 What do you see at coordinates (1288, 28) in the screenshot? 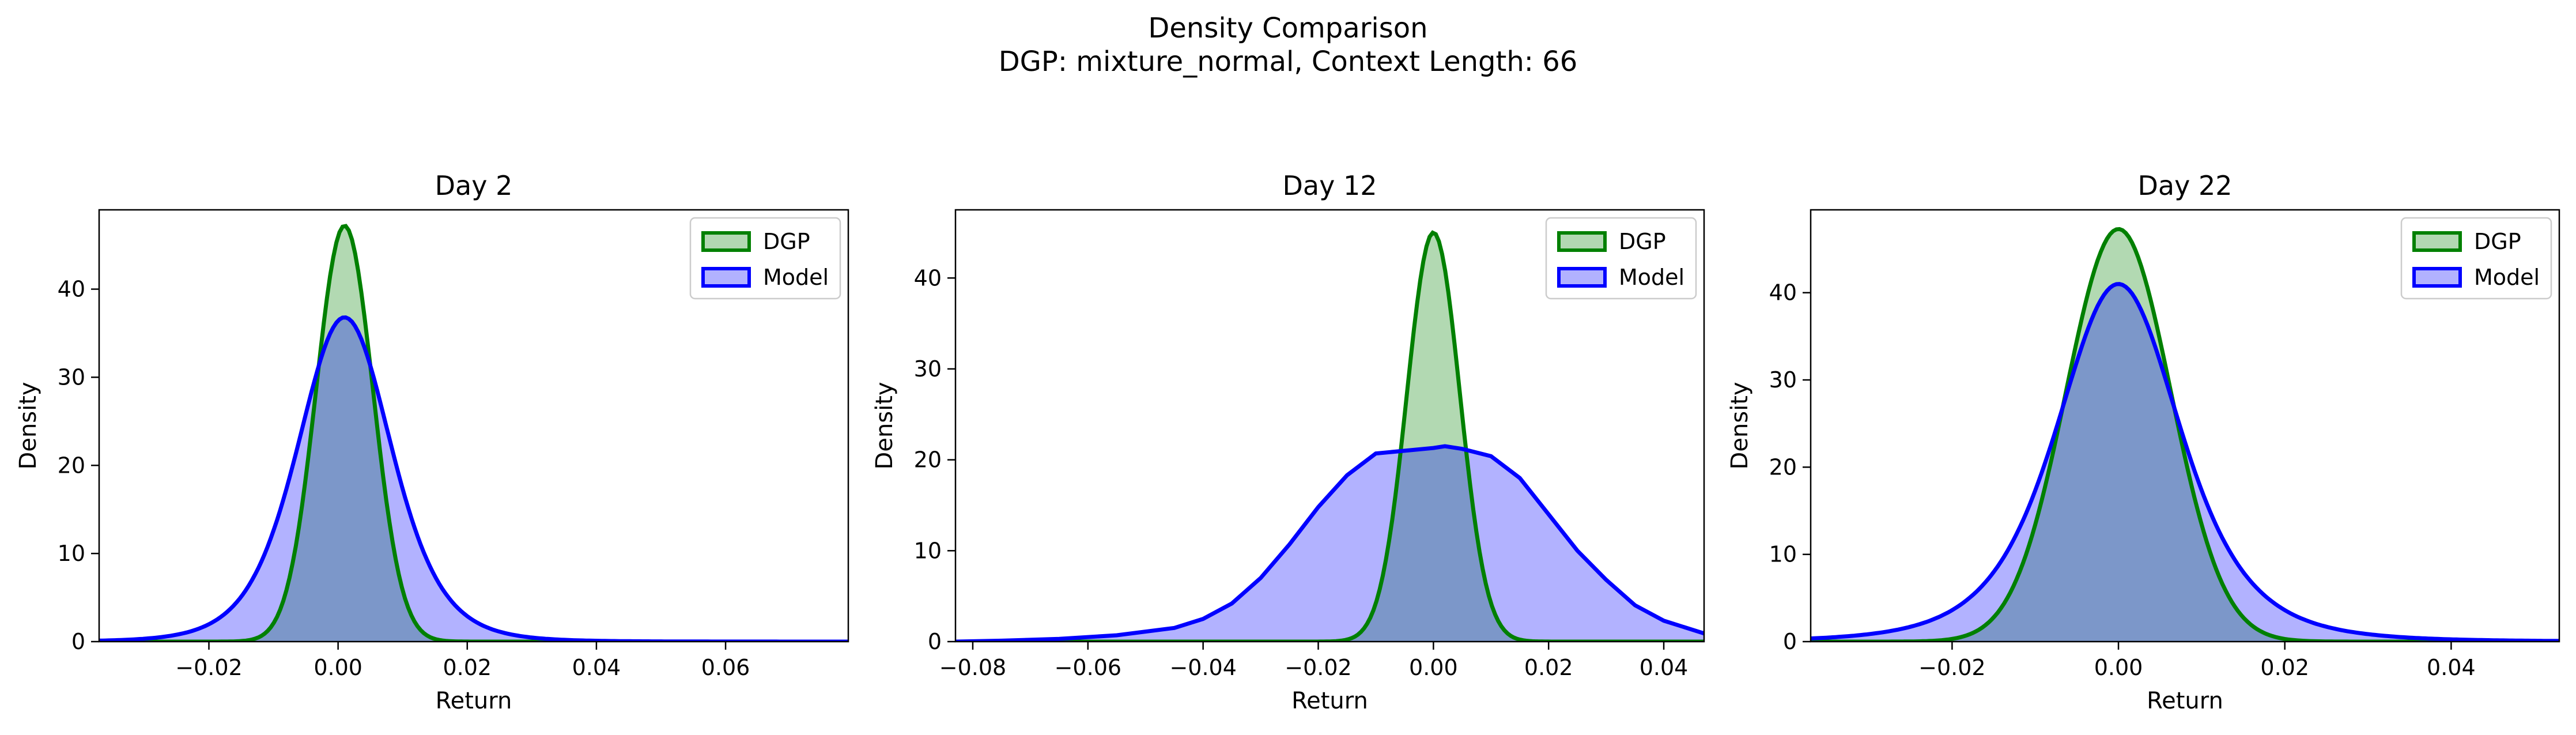
I see `figure-title: Density Comparison` at bounding box center [1288, 28].